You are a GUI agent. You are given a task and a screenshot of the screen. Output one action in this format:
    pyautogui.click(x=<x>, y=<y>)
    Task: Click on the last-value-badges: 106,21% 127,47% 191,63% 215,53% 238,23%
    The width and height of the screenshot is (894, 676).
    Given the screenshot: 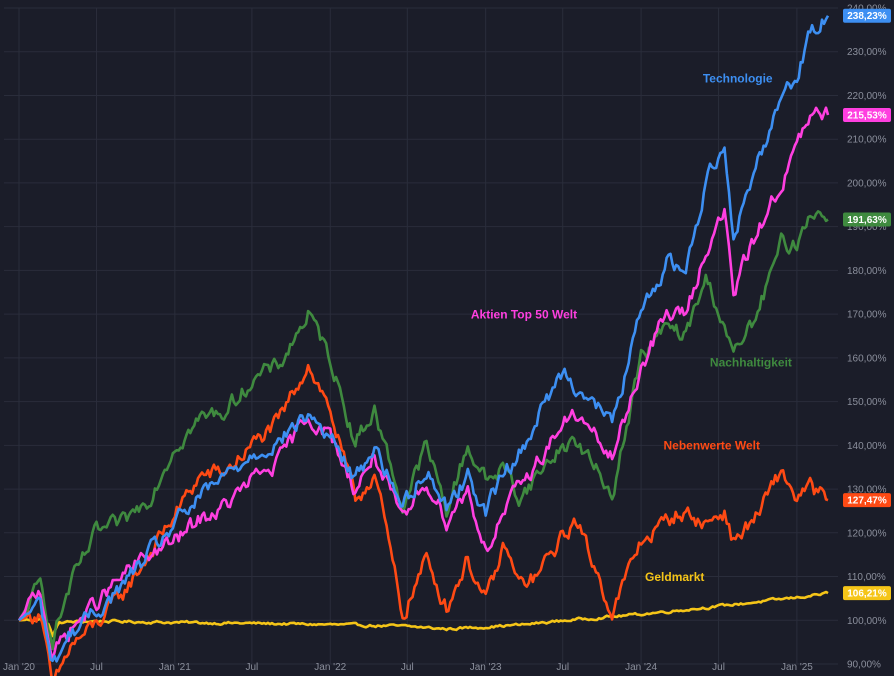 What is the action you would take?
    pyautogui.click(x=867, y=304)
    